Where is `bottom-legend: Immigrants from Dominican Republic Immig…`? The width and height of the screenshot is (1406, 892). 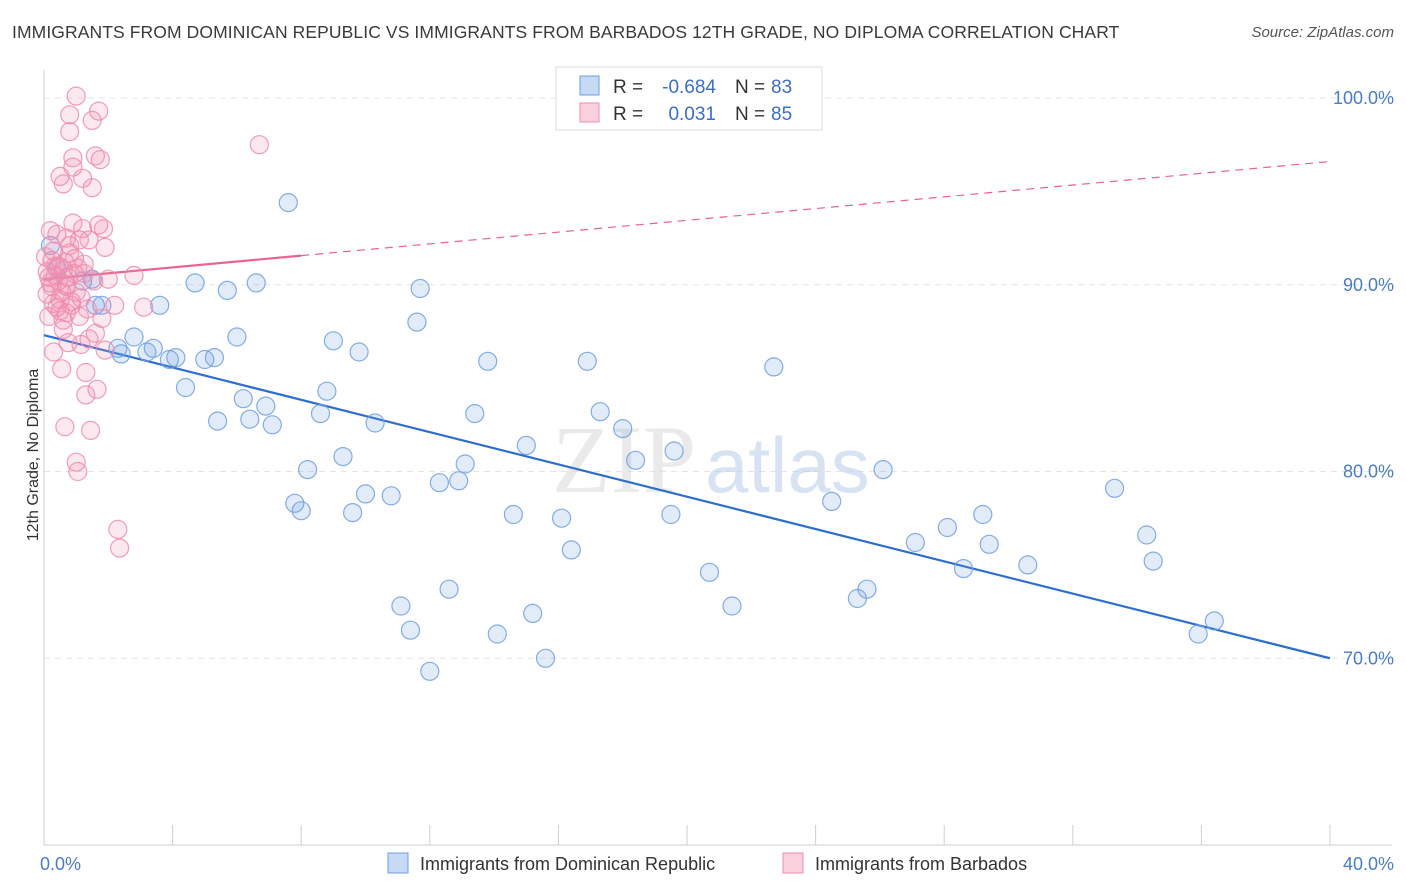 bottom-legend: Immigrants from Dominican Republic Immig… is located at coordinates (707, 863).